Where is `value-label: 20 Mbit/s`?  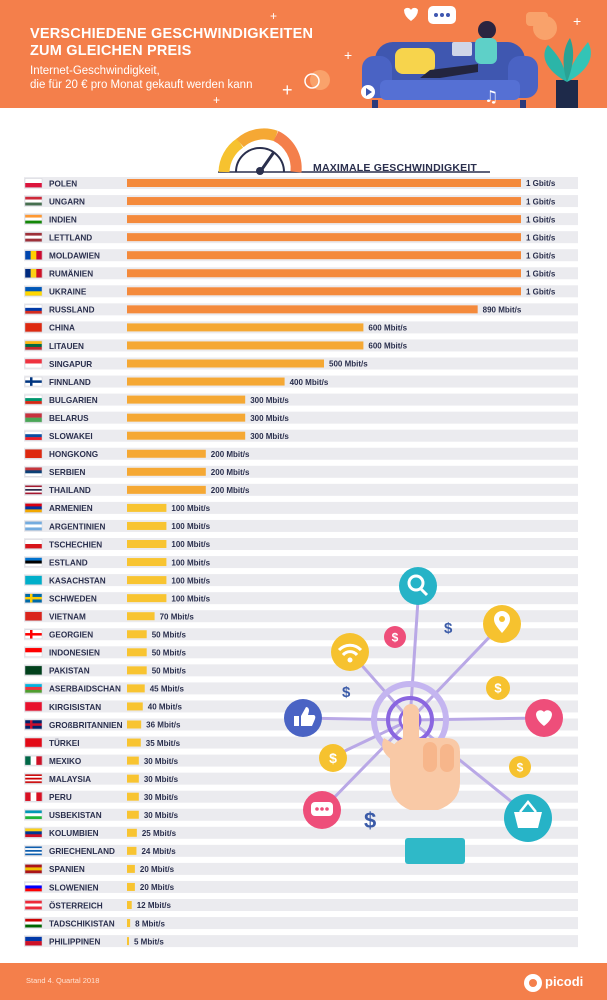
value-label: 20 Mbit/s is located at coordinates (157, 887).